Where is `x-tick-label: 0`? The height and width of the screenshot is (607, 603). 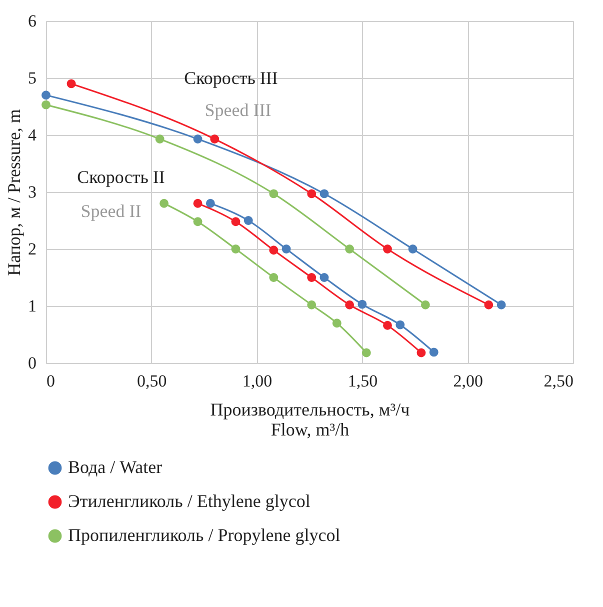
x-tick-label: 0 is located at coordinates (50, 381).